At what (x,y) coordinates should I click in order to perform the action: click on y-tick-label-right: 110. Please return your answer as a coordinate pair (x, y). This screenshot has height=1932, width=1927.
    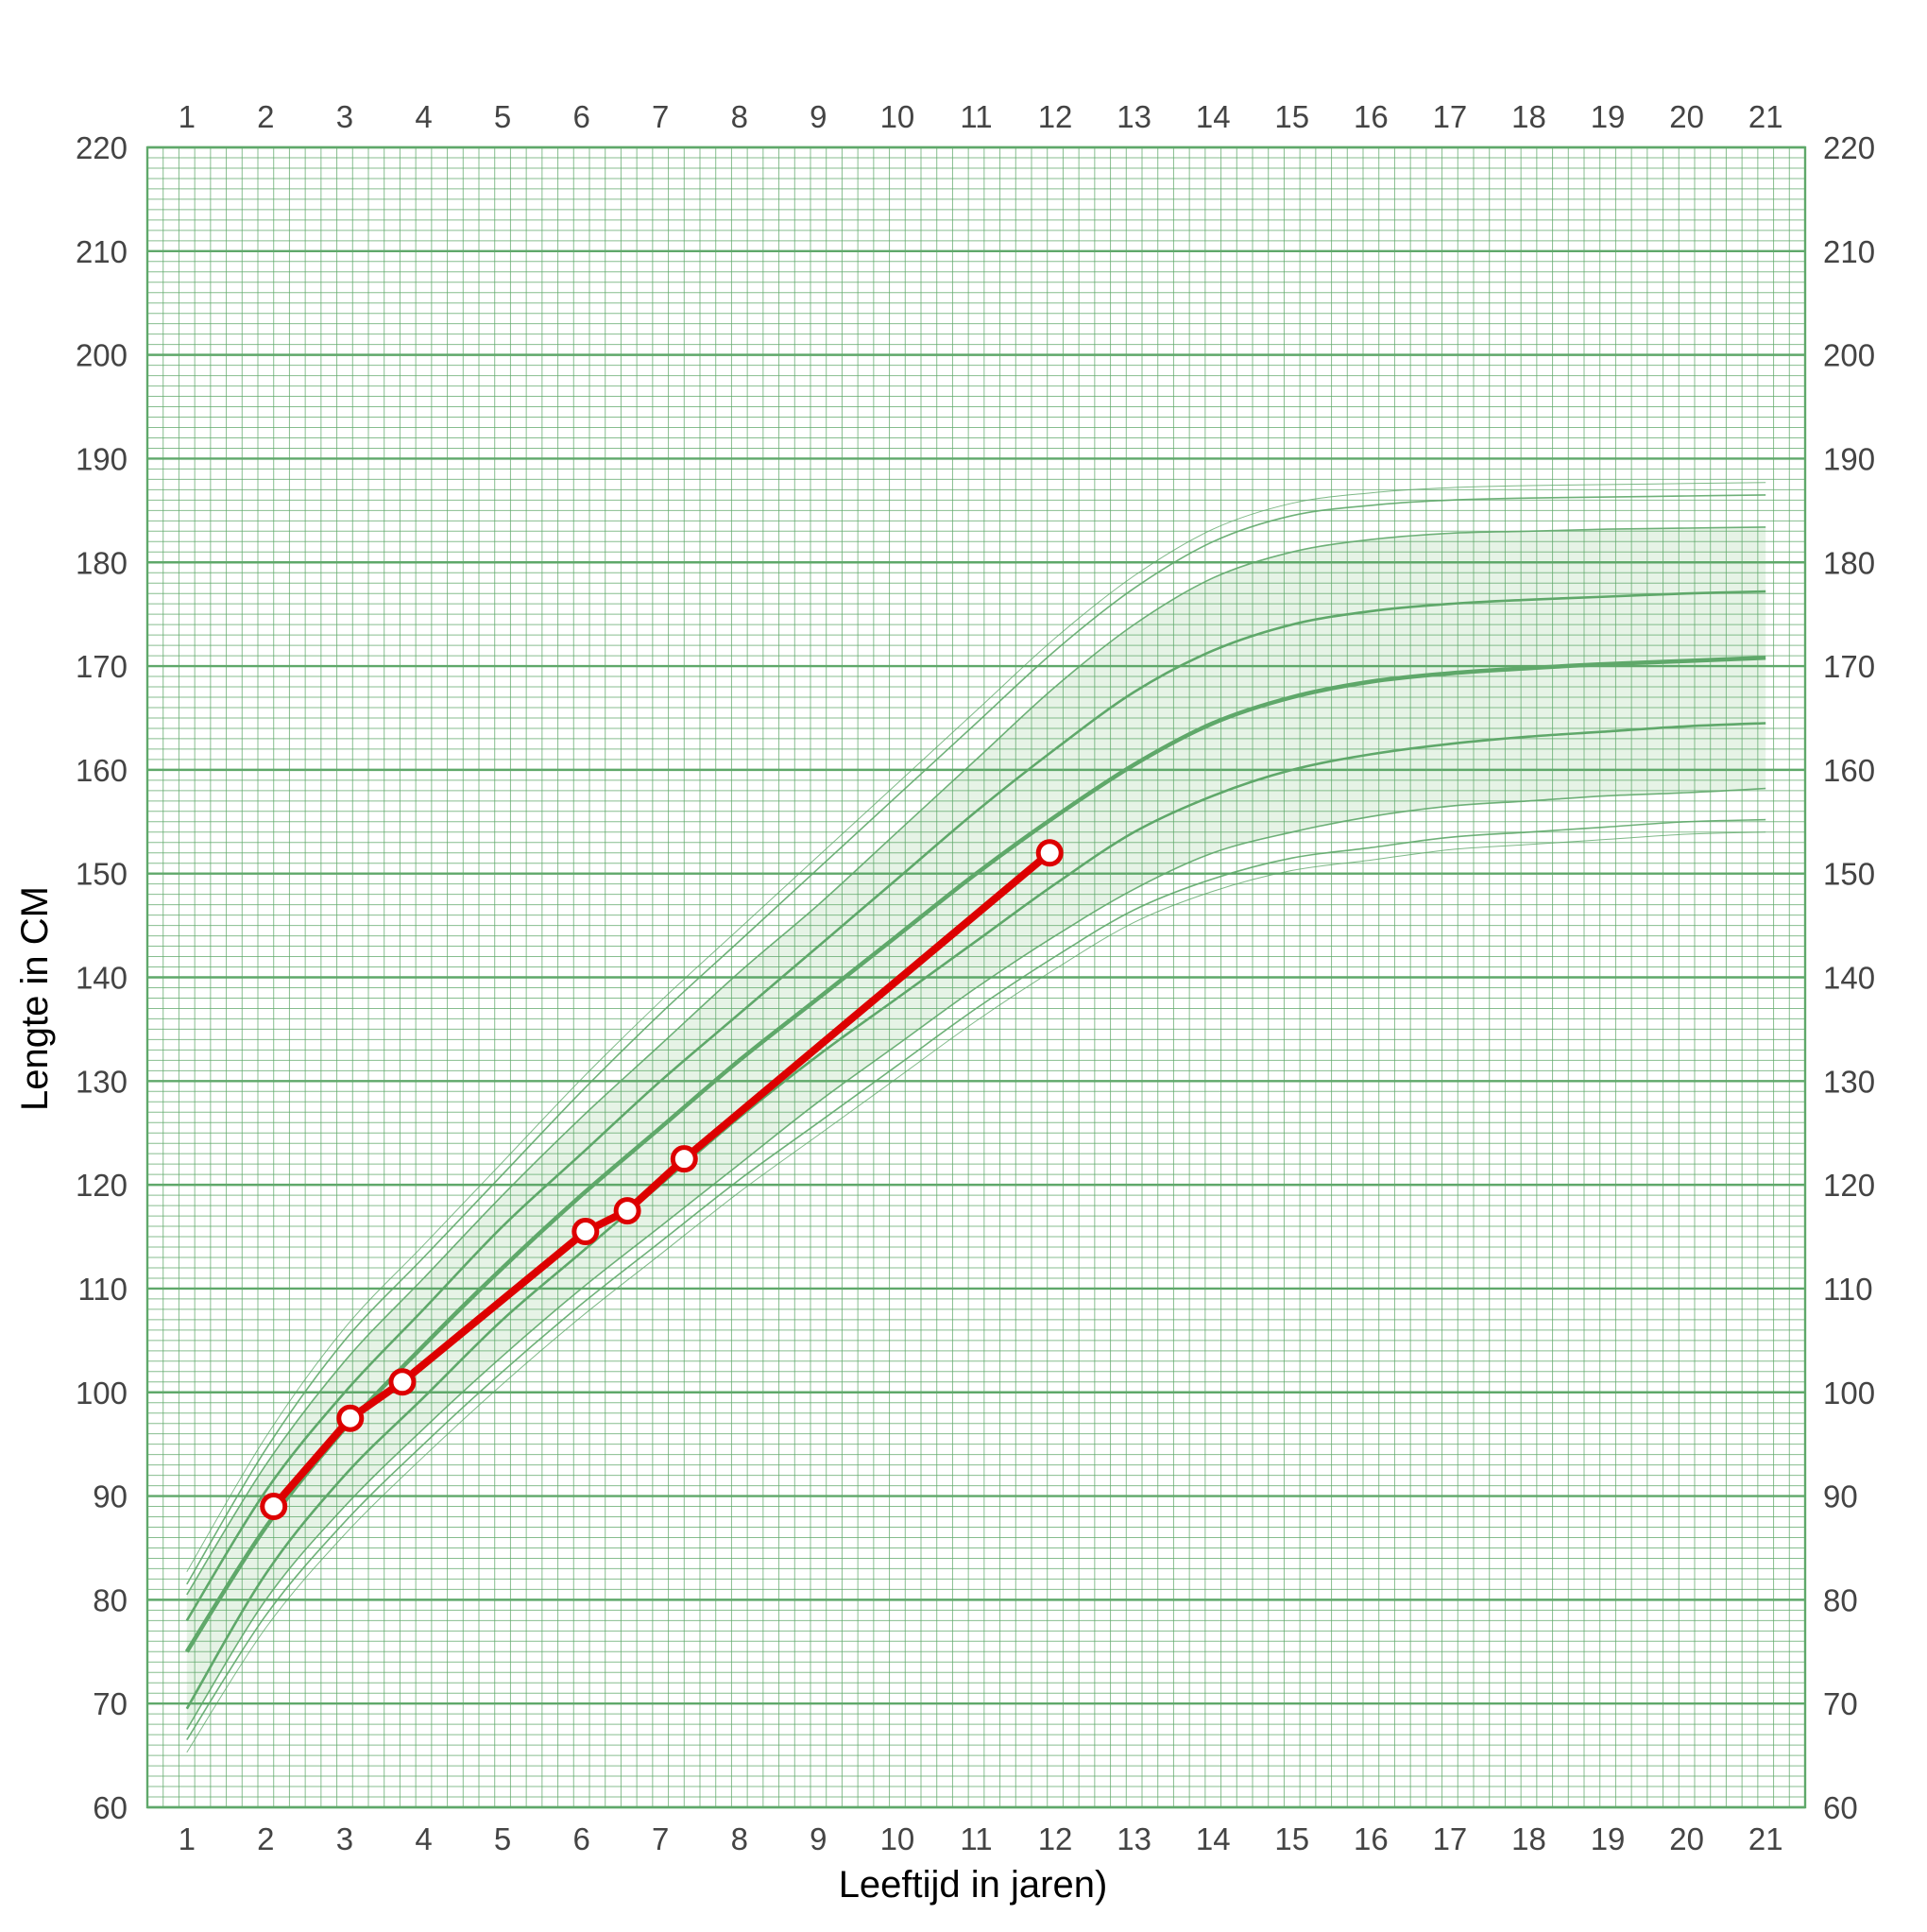
    Looking at the image, I should click on (1848, 1289).